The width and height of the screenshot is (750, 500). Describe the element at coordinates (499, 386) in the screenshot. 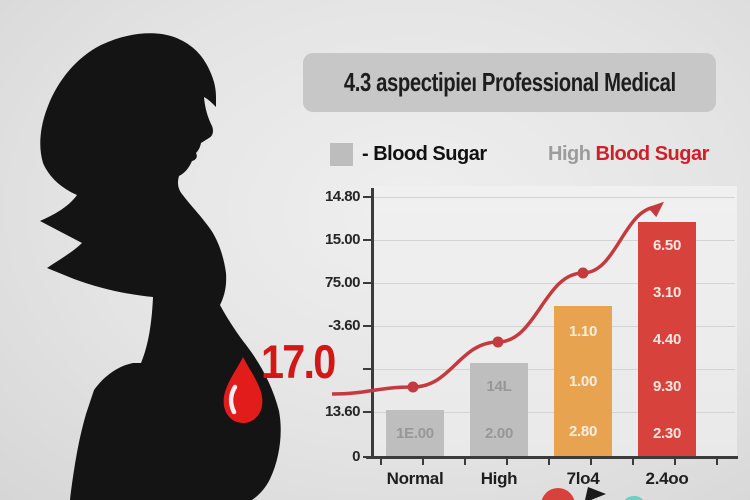

I see `bar-value-label: 14L` at that location.